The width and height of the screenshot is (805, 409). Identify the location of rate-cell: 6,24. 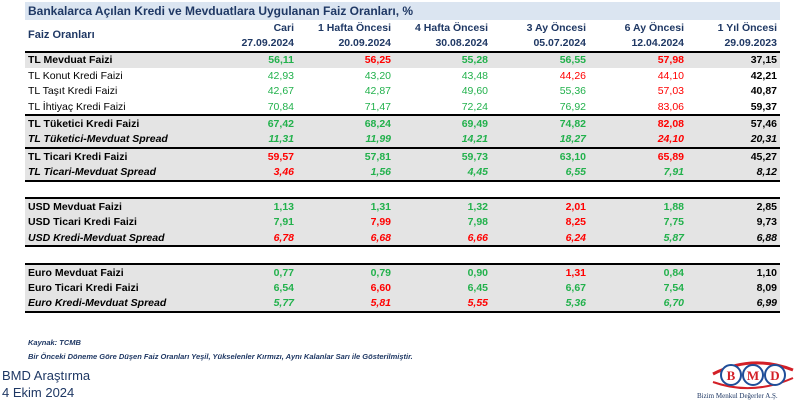
(540, 239).